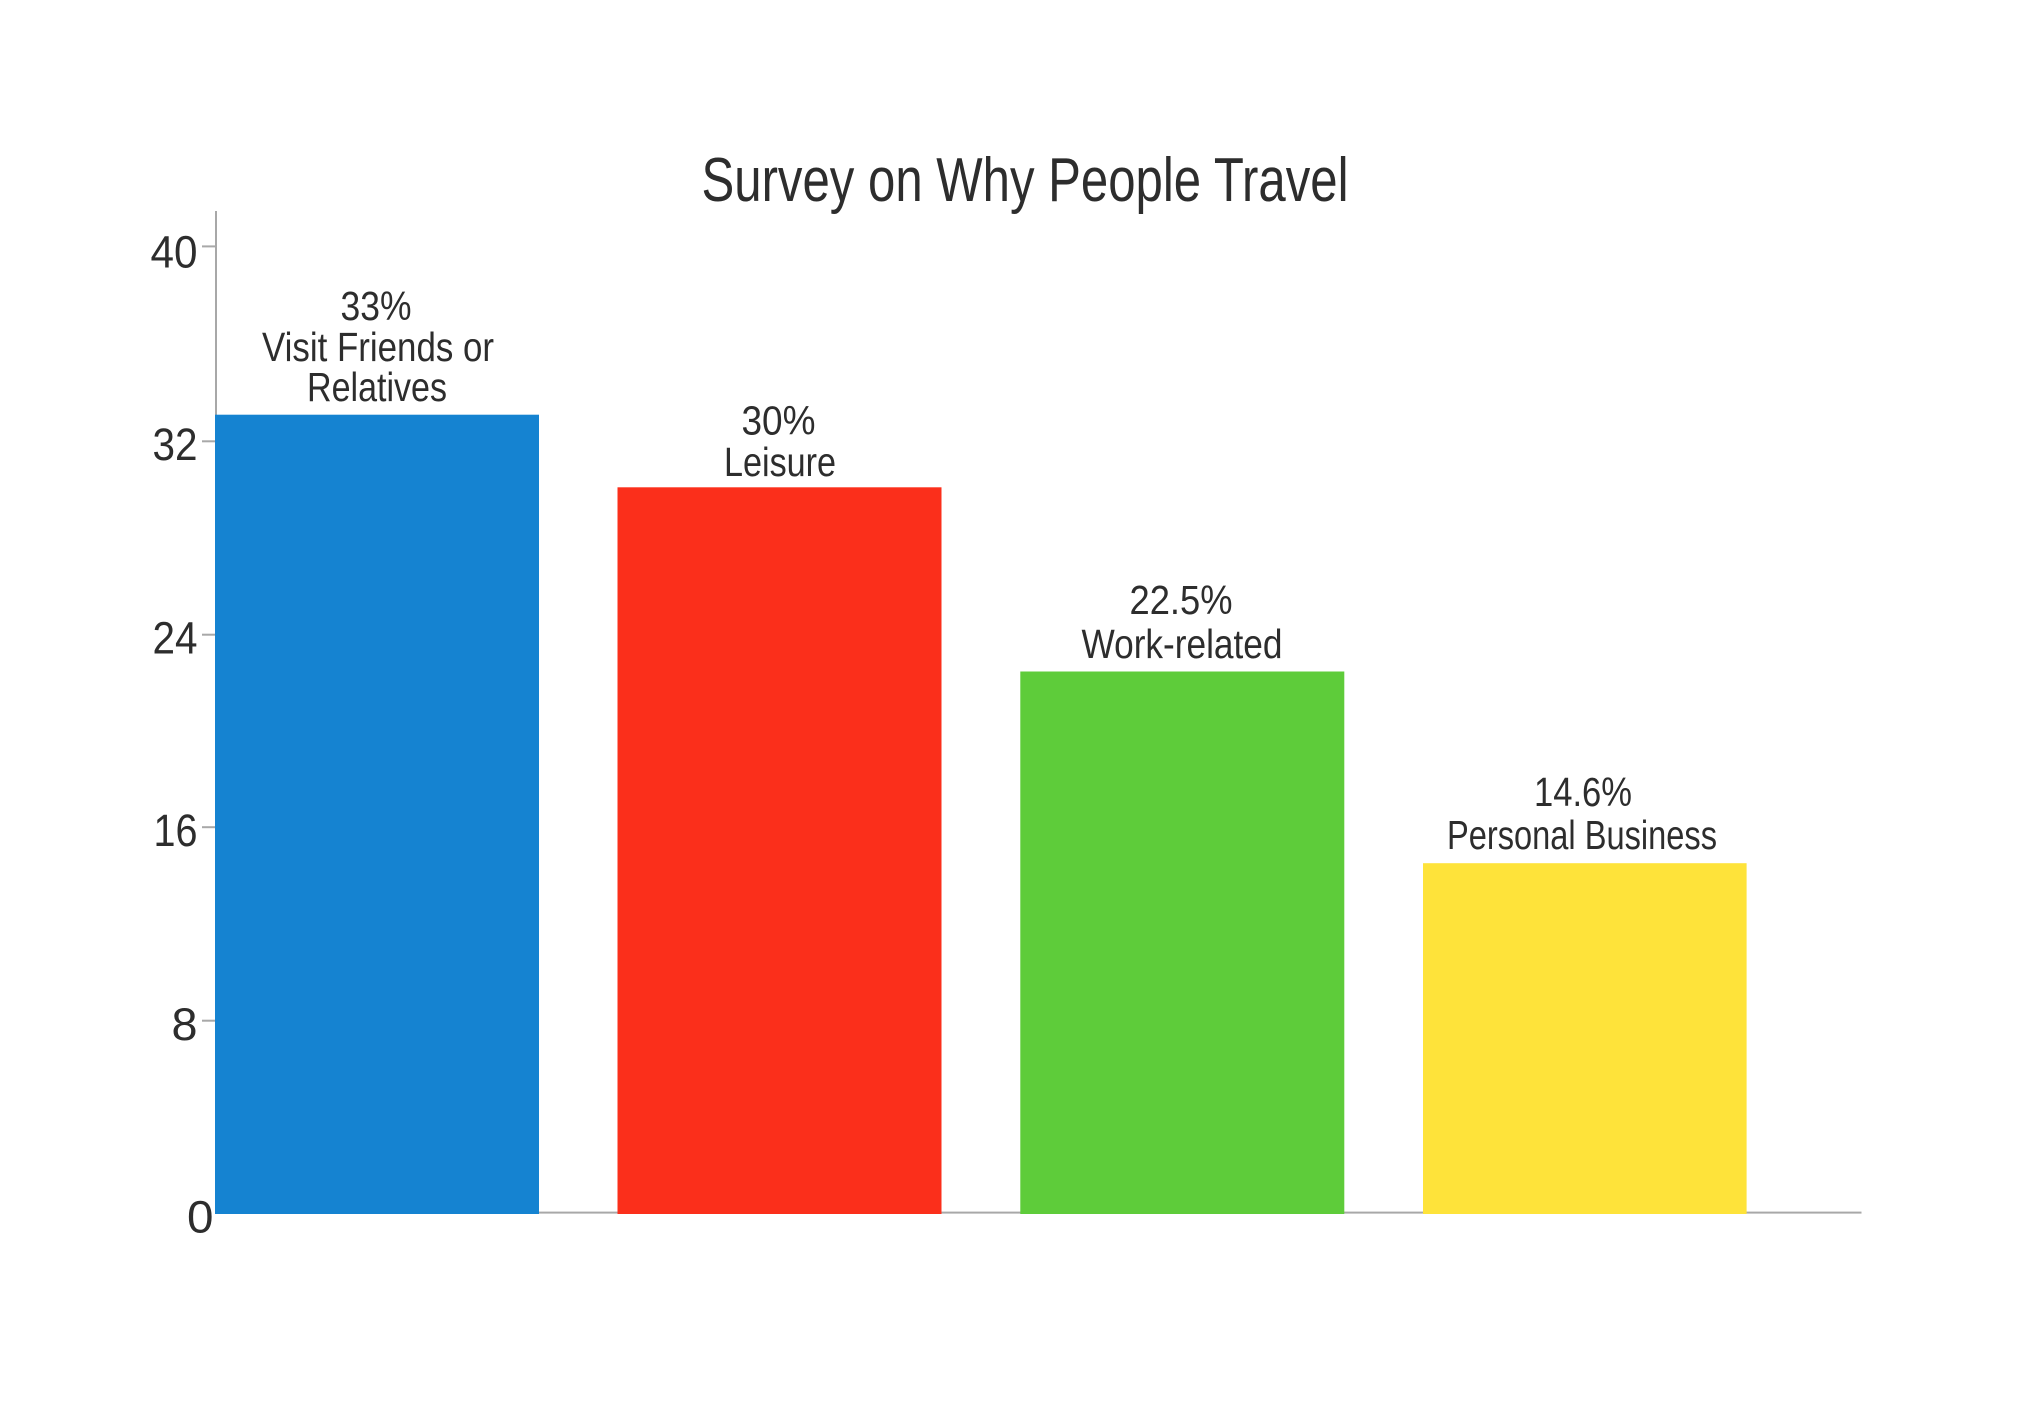  What do you see at coordinates (174, 251) in the screenshot?
I see `svg-text: 40` at bounding box center [174, 251].